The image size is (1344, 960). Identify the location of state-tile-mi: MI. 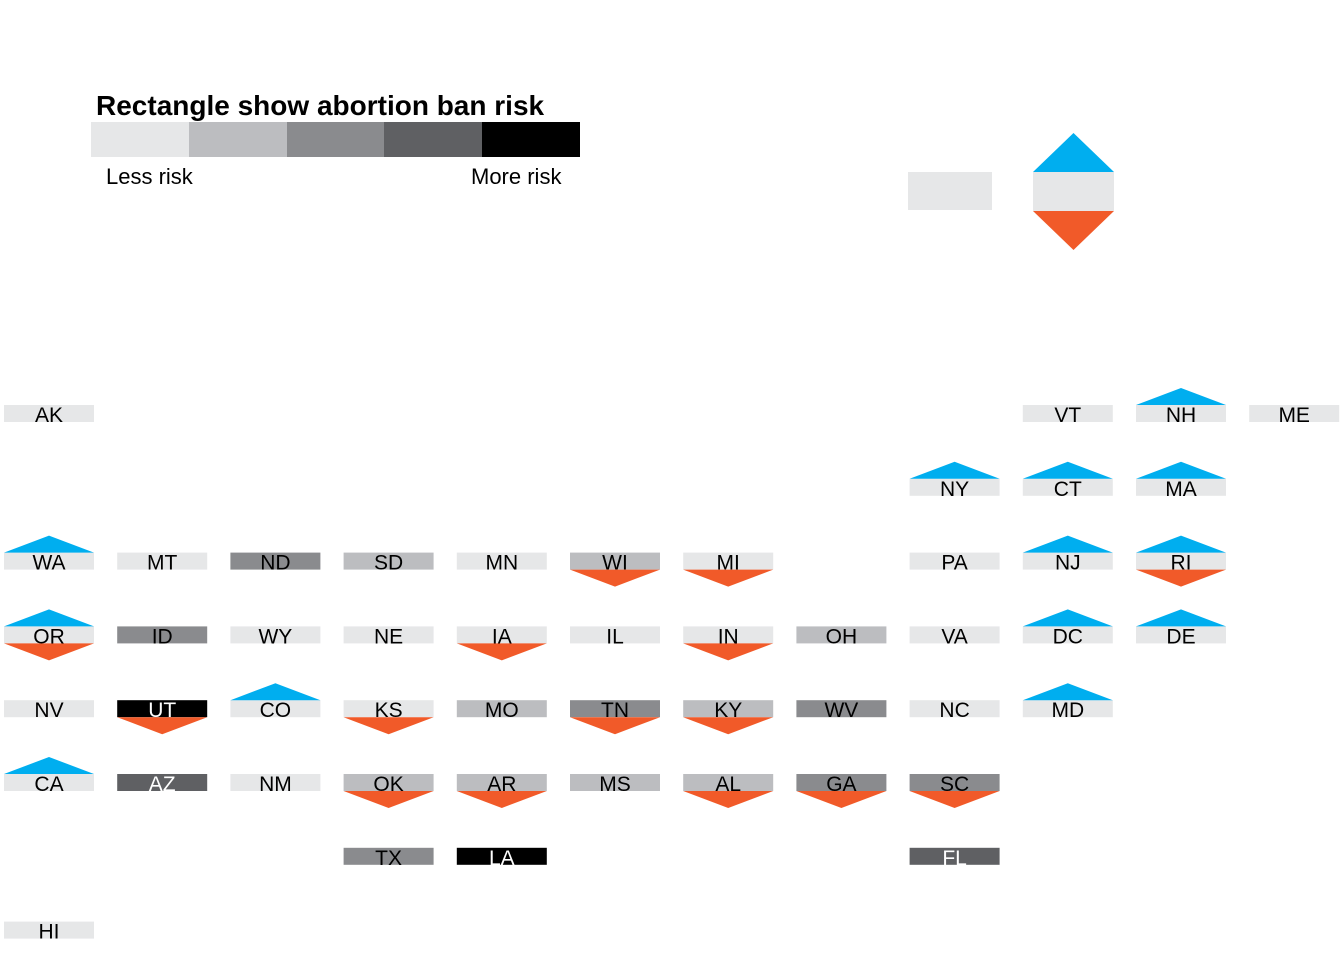
(728, 569).